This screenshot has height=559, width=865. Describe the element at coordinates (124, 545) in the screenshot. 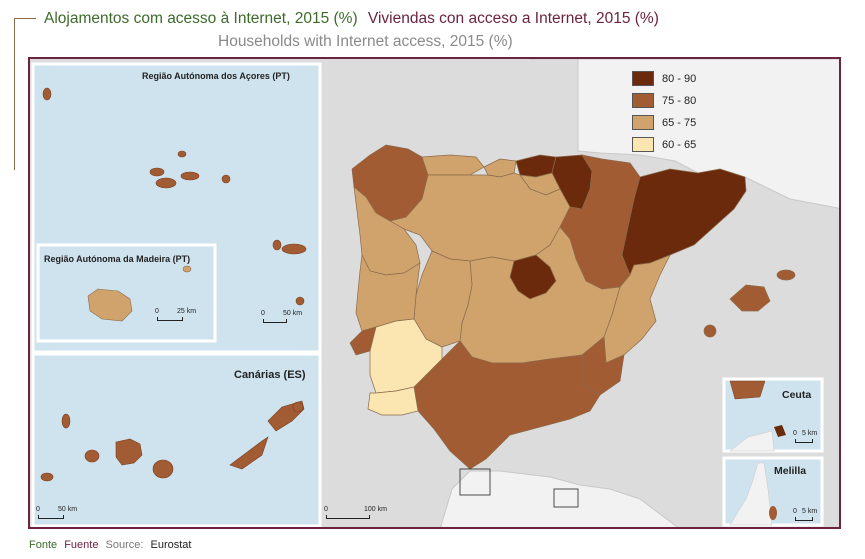

I see `source-label-en: Source:` at that location.